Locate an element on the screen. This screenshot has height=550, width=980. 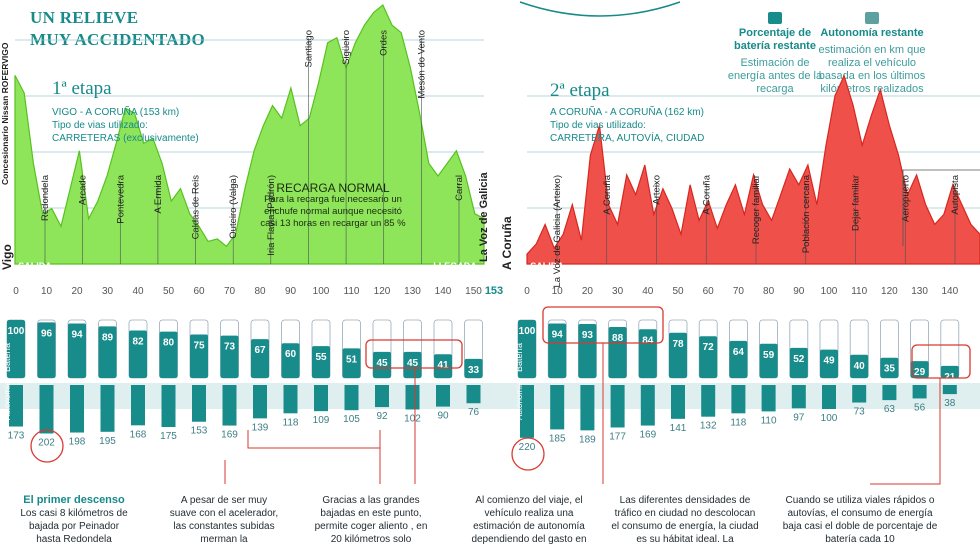
battery-value-2-2: 93 is located at coordinates (588, 335).